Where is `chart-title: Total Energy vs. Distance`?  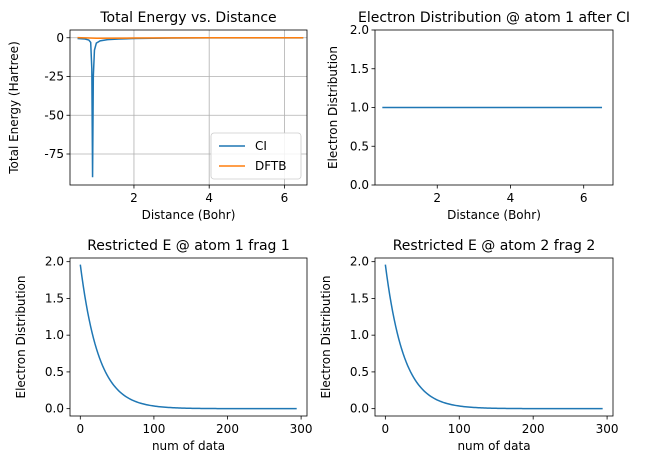
chart-title: Total Energy vs. Distance is located at coordinates (187, 18).